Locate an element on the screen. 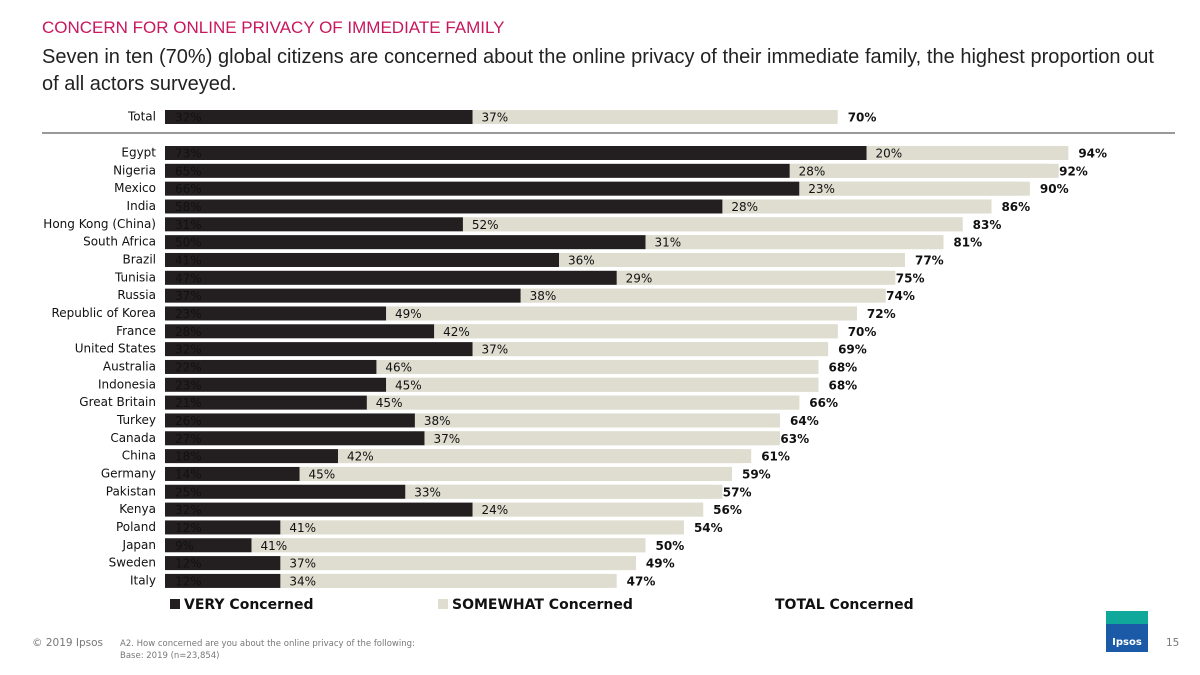  somewhat-label: 20% is located at coordinates (889, 154).